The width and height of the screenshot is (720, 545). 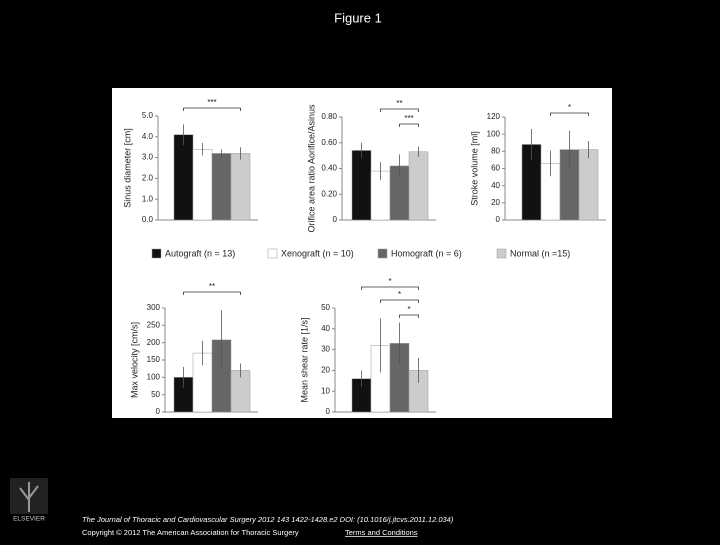 I want to click on y-tick-label: 60, so click(x=495, y=168).